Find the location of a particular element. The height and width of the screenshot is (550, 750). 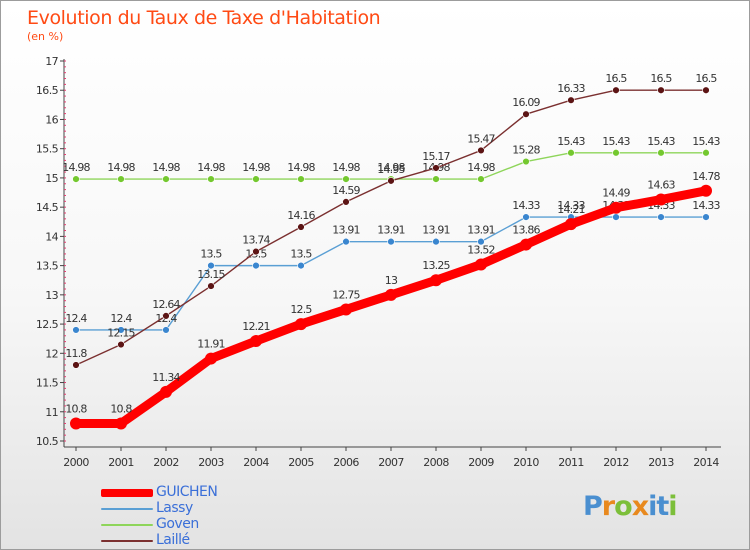

data-label-guichen: 11.91 is located at coordinates (211, 344).